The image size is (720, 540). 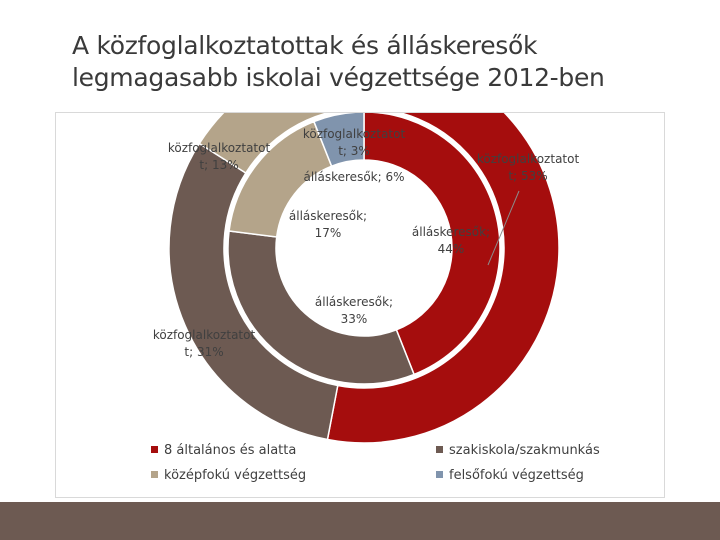 I want to click on outer-data-label-4-line-2: t; 3%, so click(x=354, y=151).